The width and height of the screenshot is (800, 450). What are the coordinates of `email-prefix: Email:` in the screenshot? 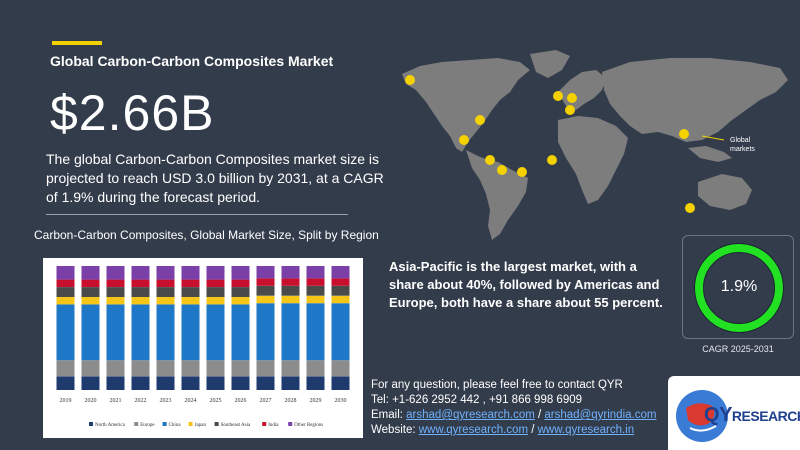 It's located at (389, 415).